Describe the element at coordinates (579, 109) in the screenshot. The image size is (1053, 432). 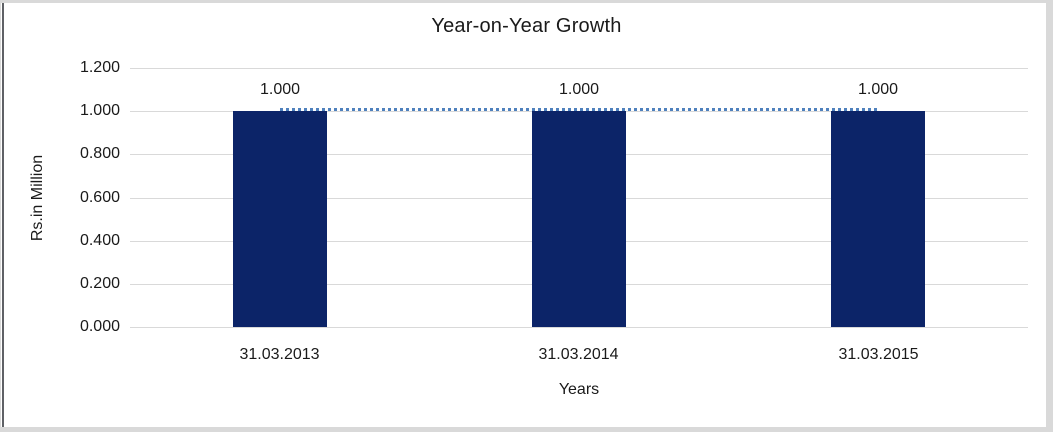
I see `trendline-dotted` at that location.